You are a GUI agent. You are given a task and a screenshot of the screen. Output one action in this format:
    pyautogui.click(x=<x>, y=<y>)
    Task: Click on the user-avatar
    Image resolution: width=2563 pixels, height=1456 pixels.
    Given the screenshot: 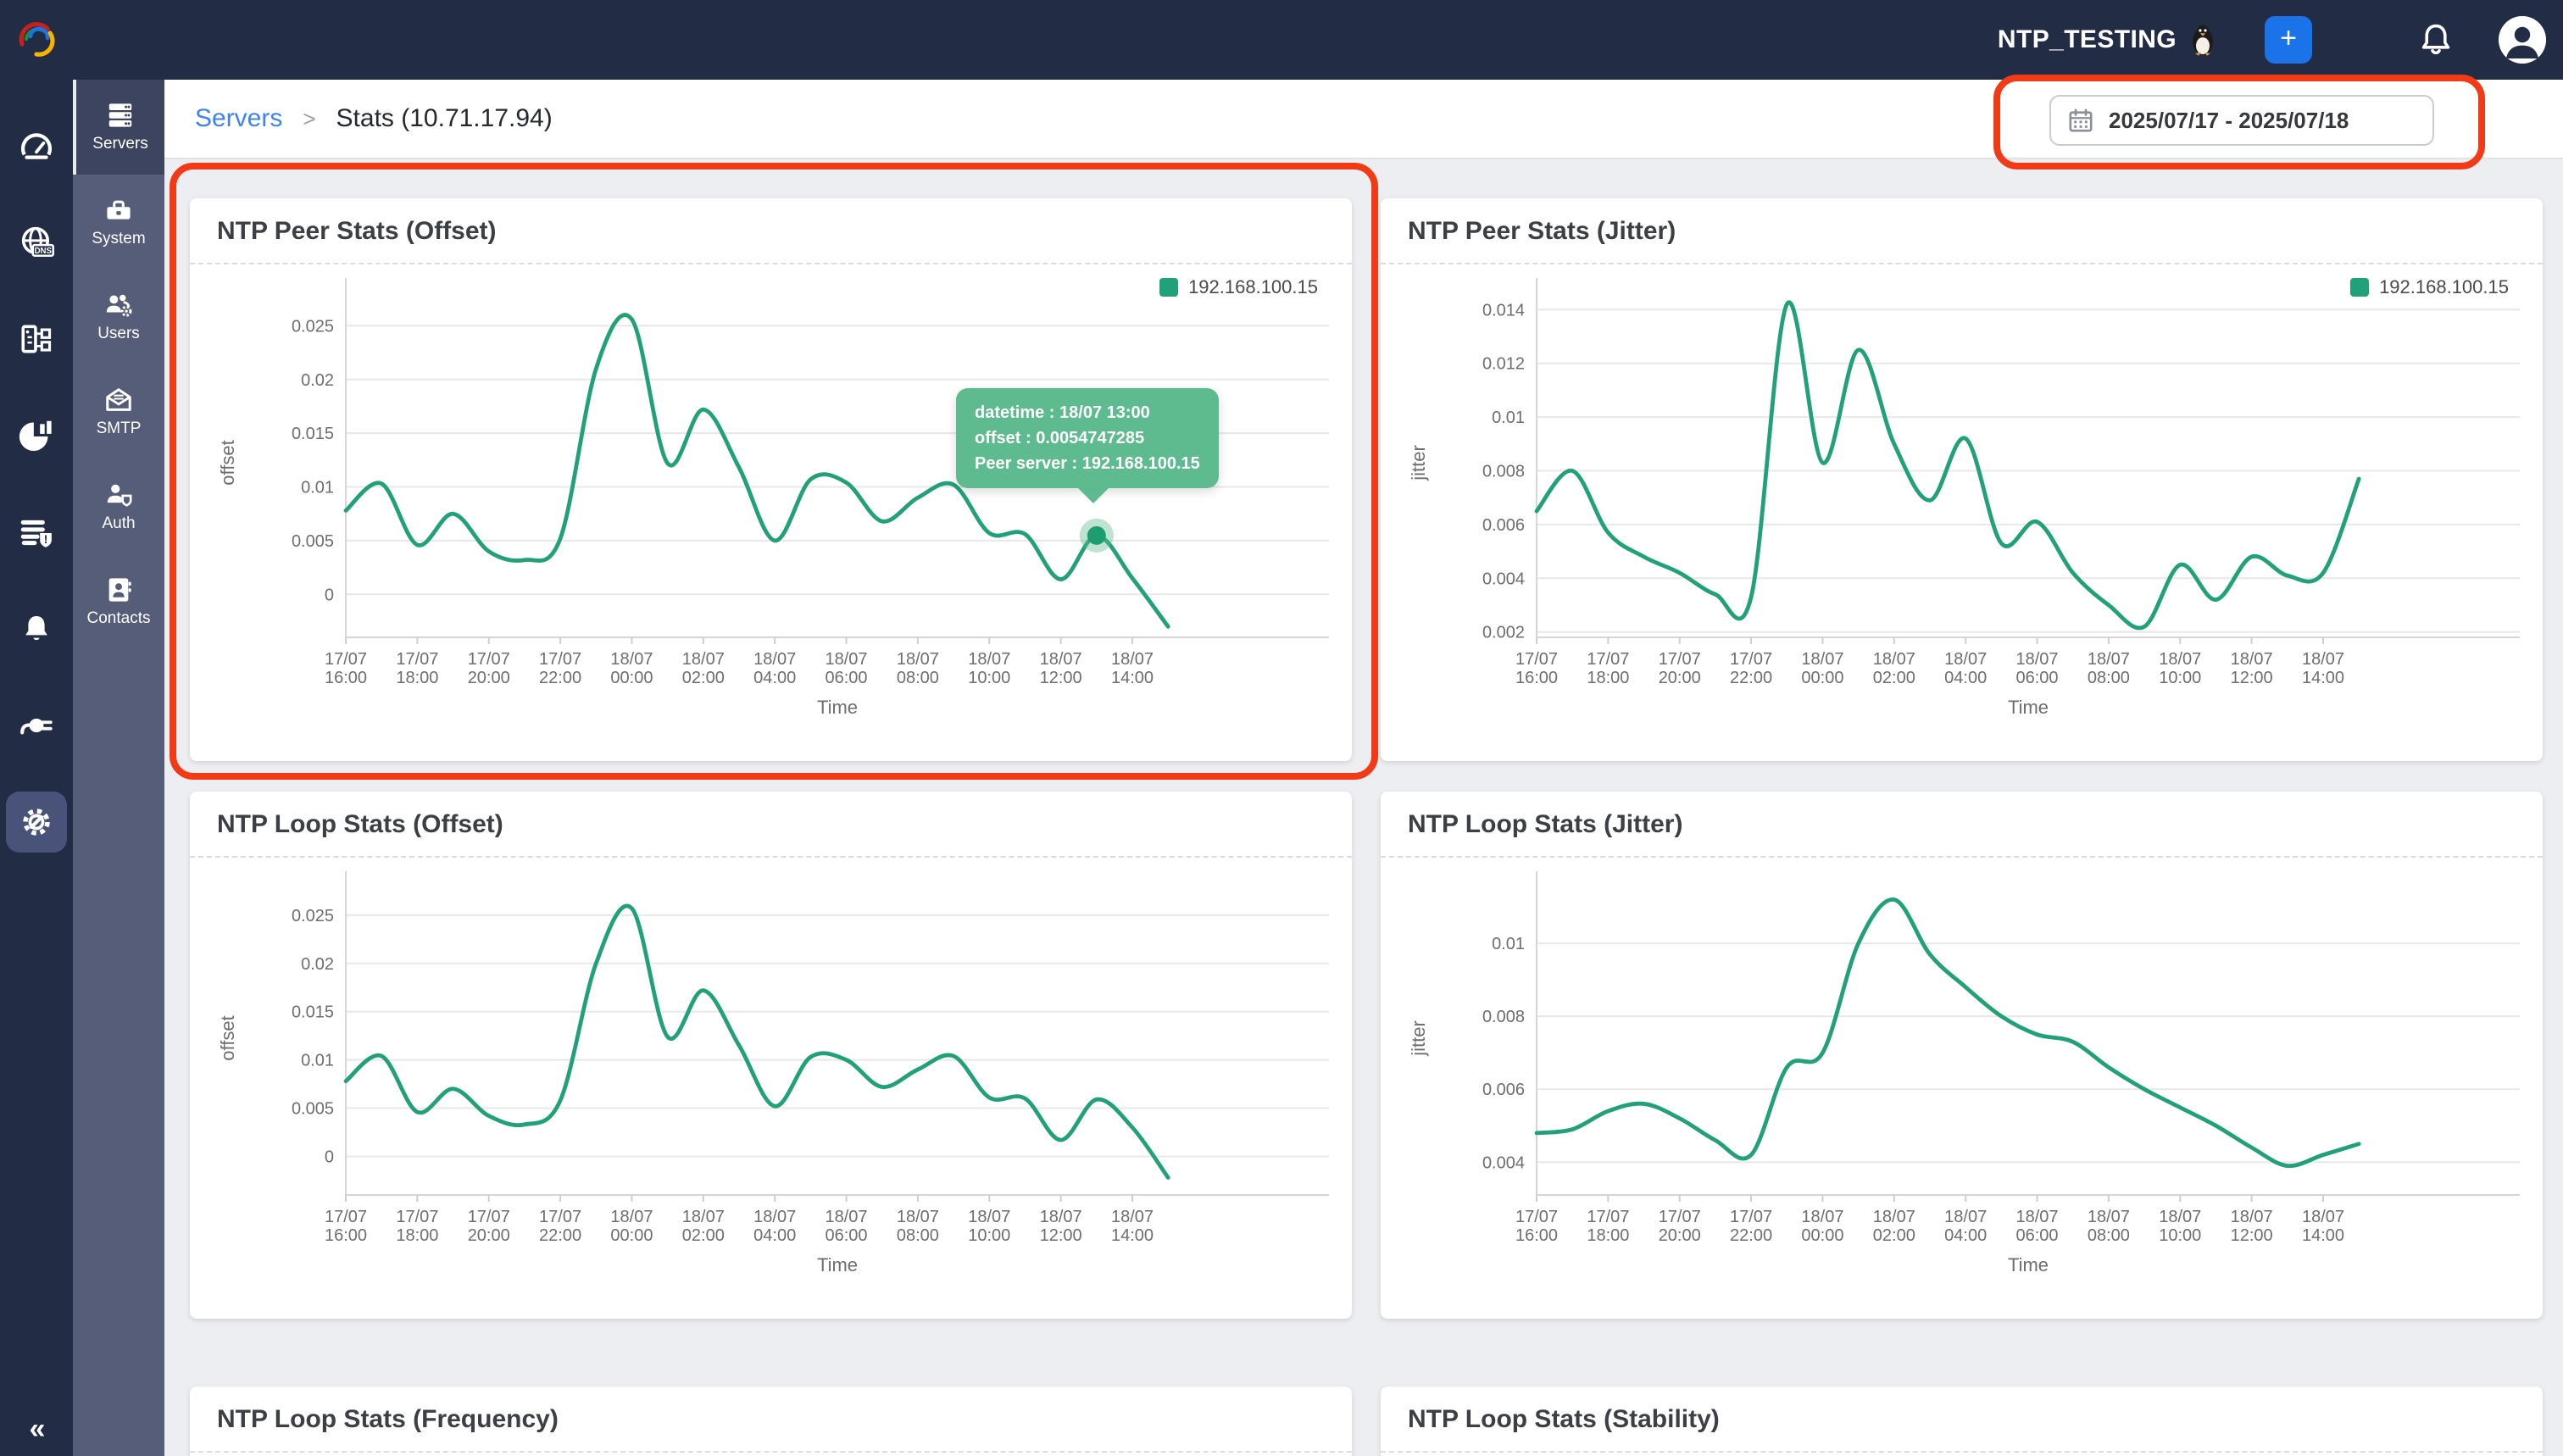 What is the action you would take?
    pyautogui.click(x=2522, y=40)
    